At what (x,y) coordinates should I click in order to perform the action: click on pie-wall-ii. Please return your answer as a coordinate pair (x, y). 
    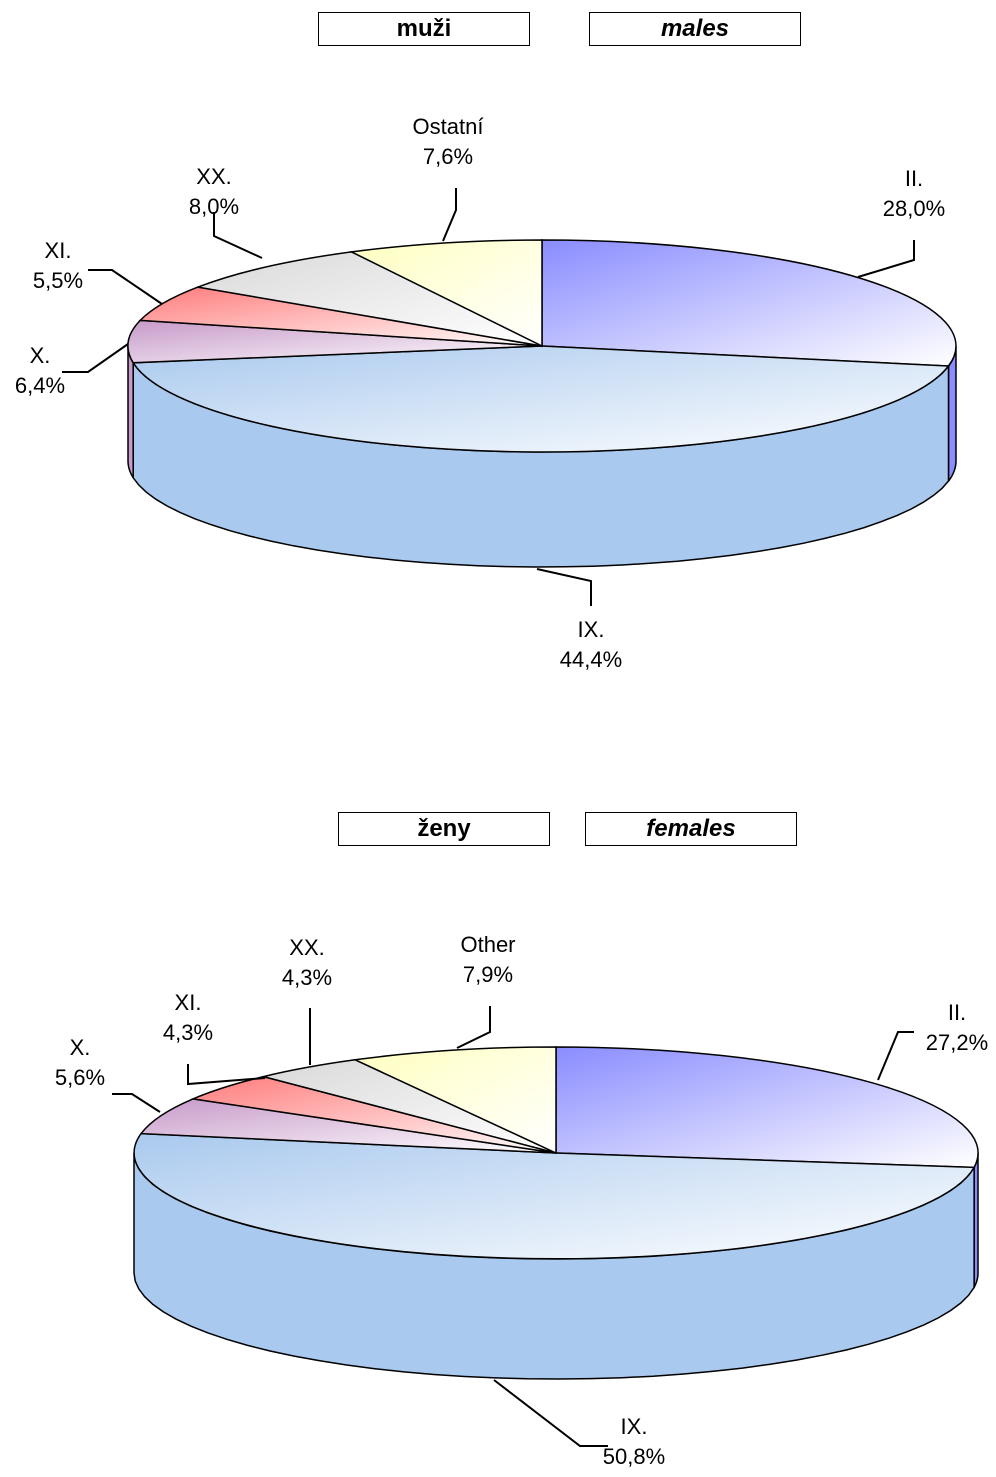
    Looking at the image, I should click on (952, 414).